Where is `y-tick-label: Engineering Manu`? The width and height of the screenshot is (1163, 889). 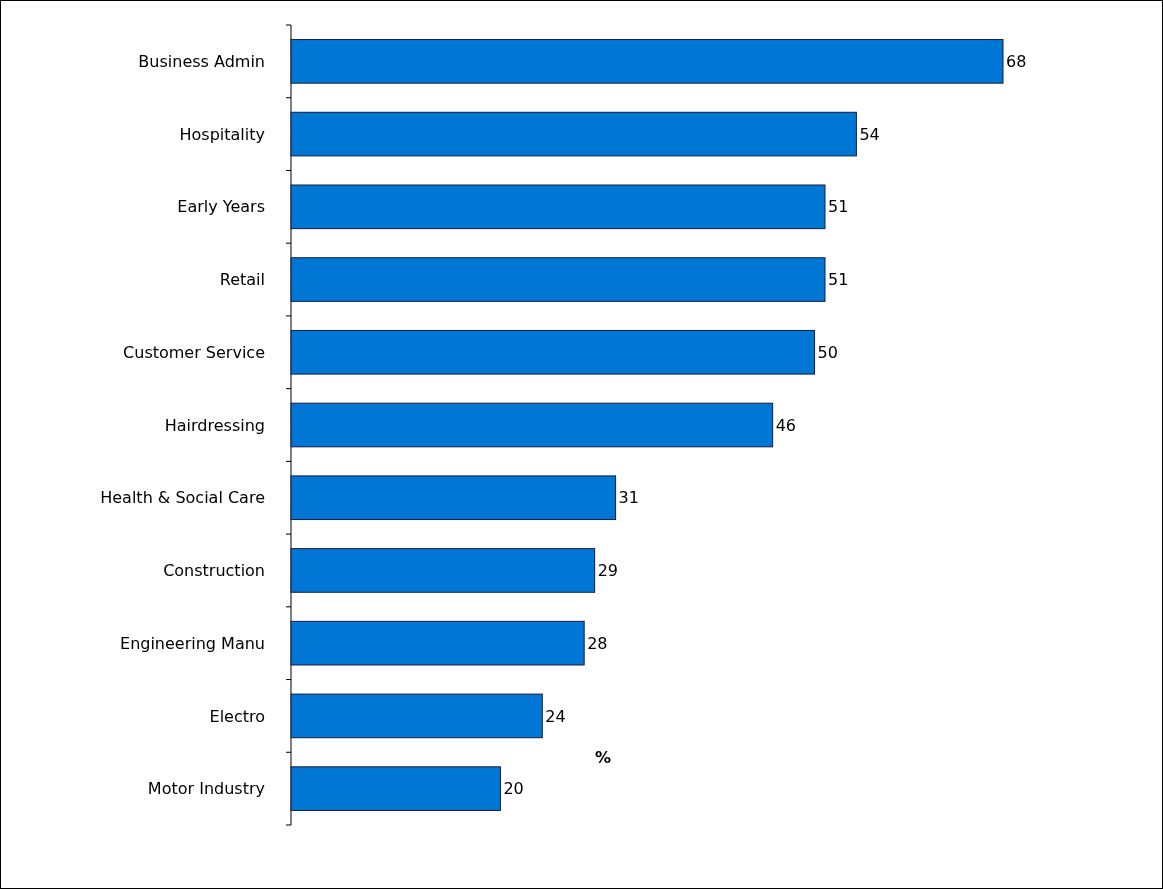
y-tick-label: Engineering Manu is located at coordinates (192, 643).